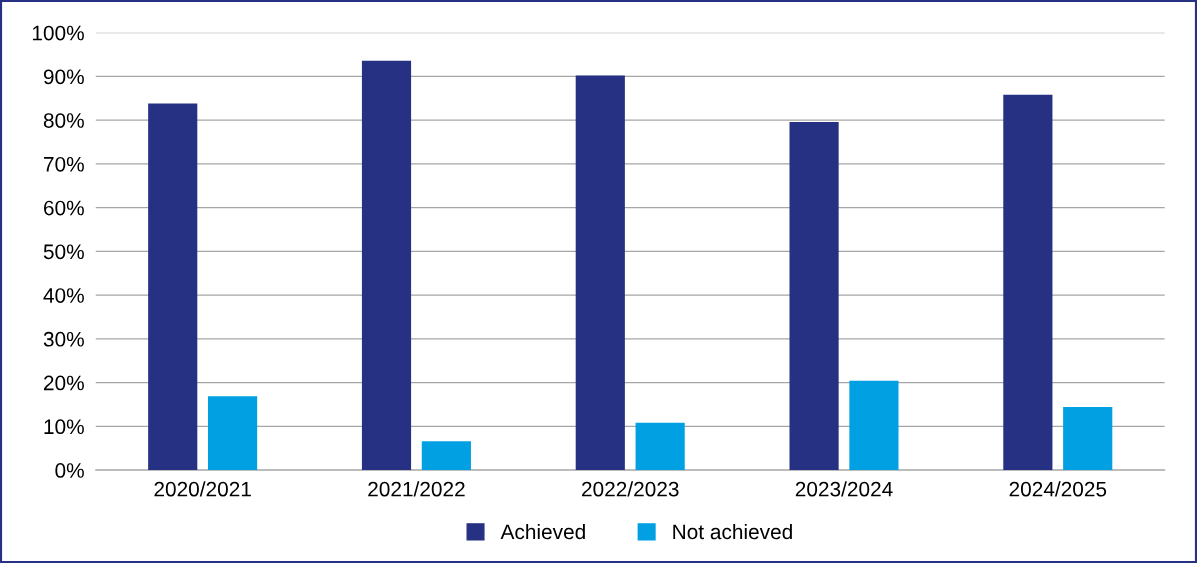 This screenshot has width=1197, height=563. I want to click on y-tick-label: 40%, so click(63, 295).